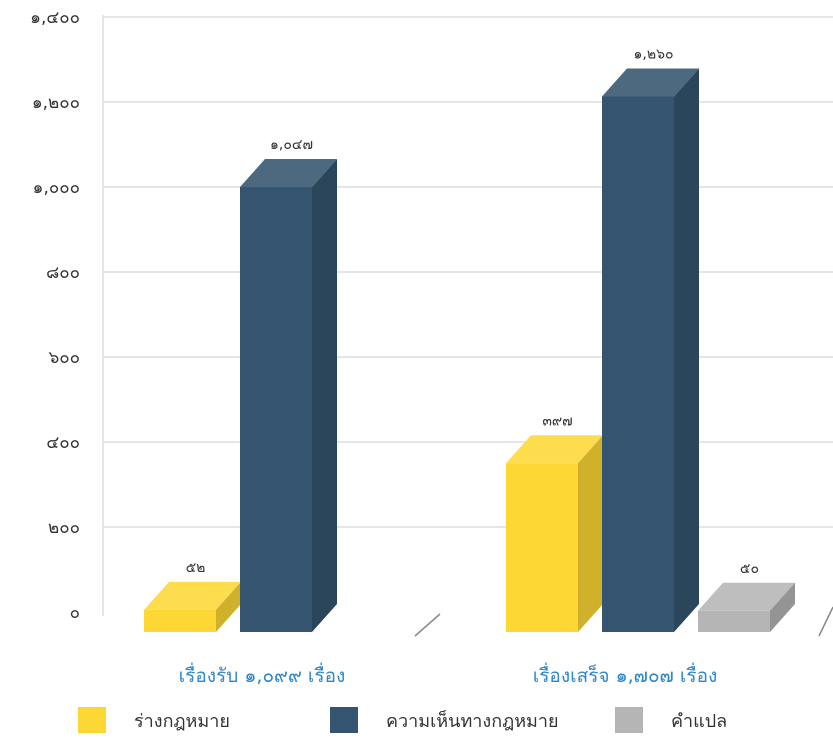  Describe the element at coordinates (92, 720) in the screenshot. I see `legend-swatch-draft-law` at that location.